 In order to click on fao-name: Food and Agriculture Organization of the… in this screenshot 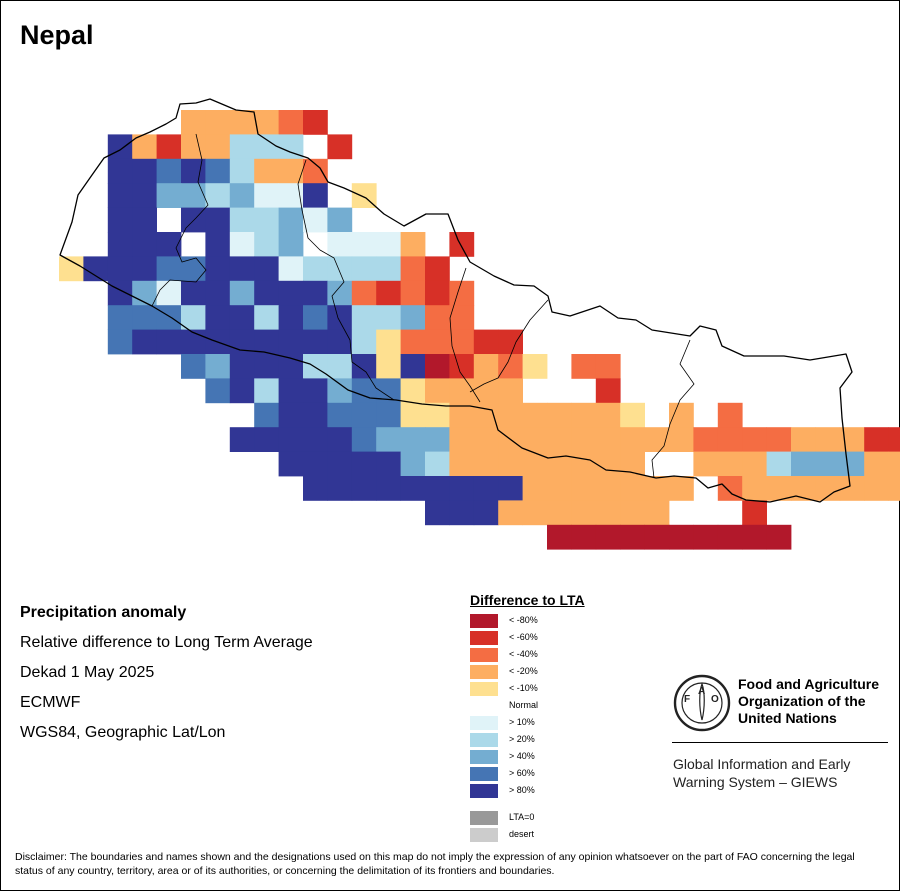, I will do `click(808, 701)`.